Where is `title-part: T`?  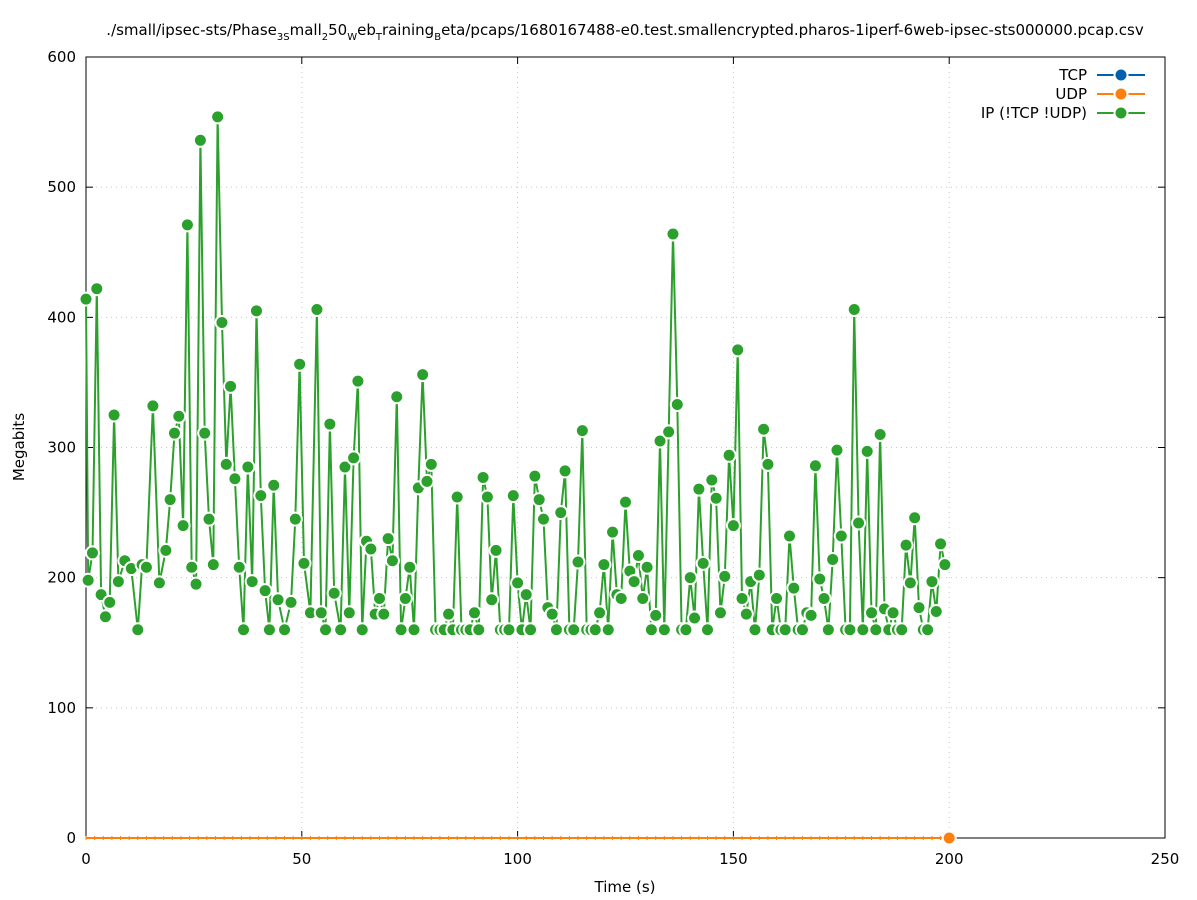 title-part: T is located at coordinates (379, 37).